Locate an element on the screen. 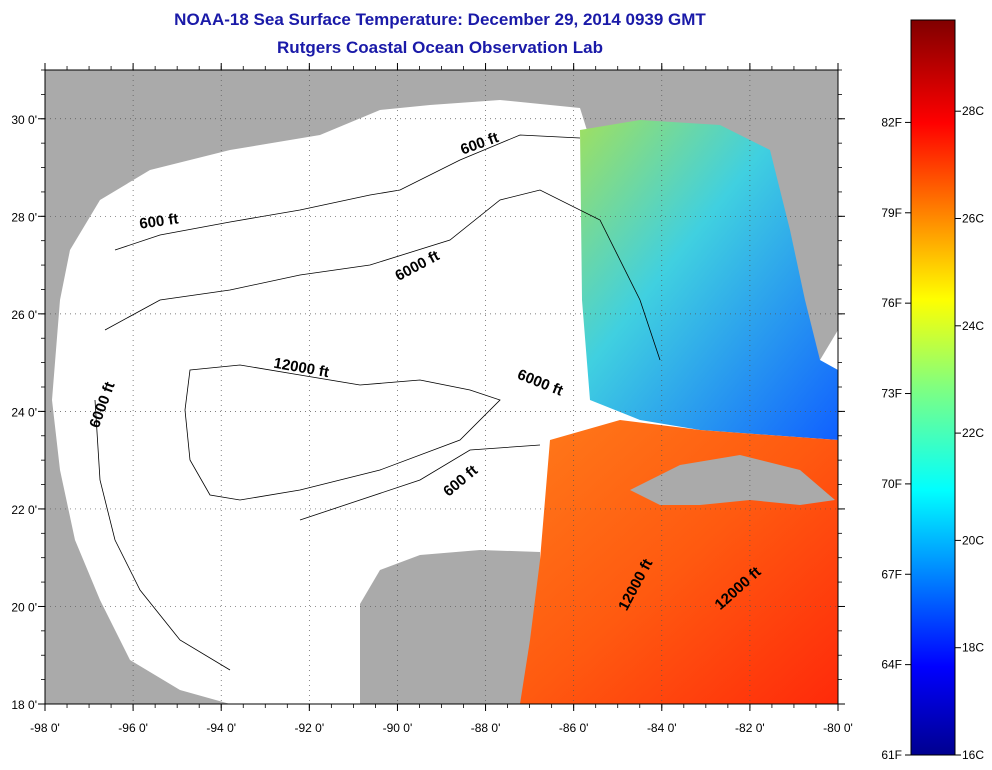 The width and height of the screenshot is (992, 770). lon-tick-label: -96 0' is located at coordinates (133, 728).